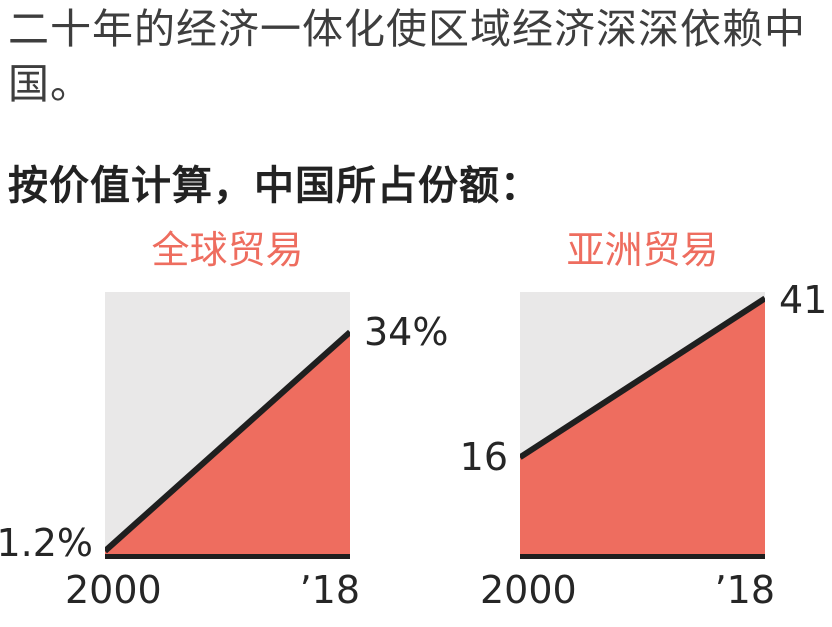  I want to click on area-chart-svg-asia-trade, so click(642, 425).